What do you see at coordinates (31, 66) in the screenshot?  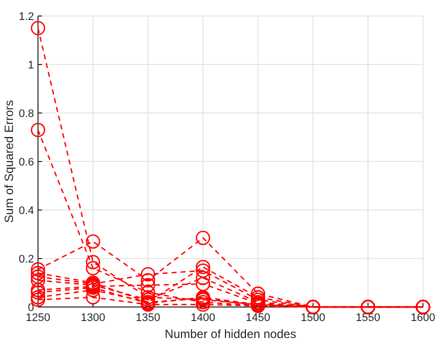 I see `y-tick-label: 1` at bounding box center [31, 66].